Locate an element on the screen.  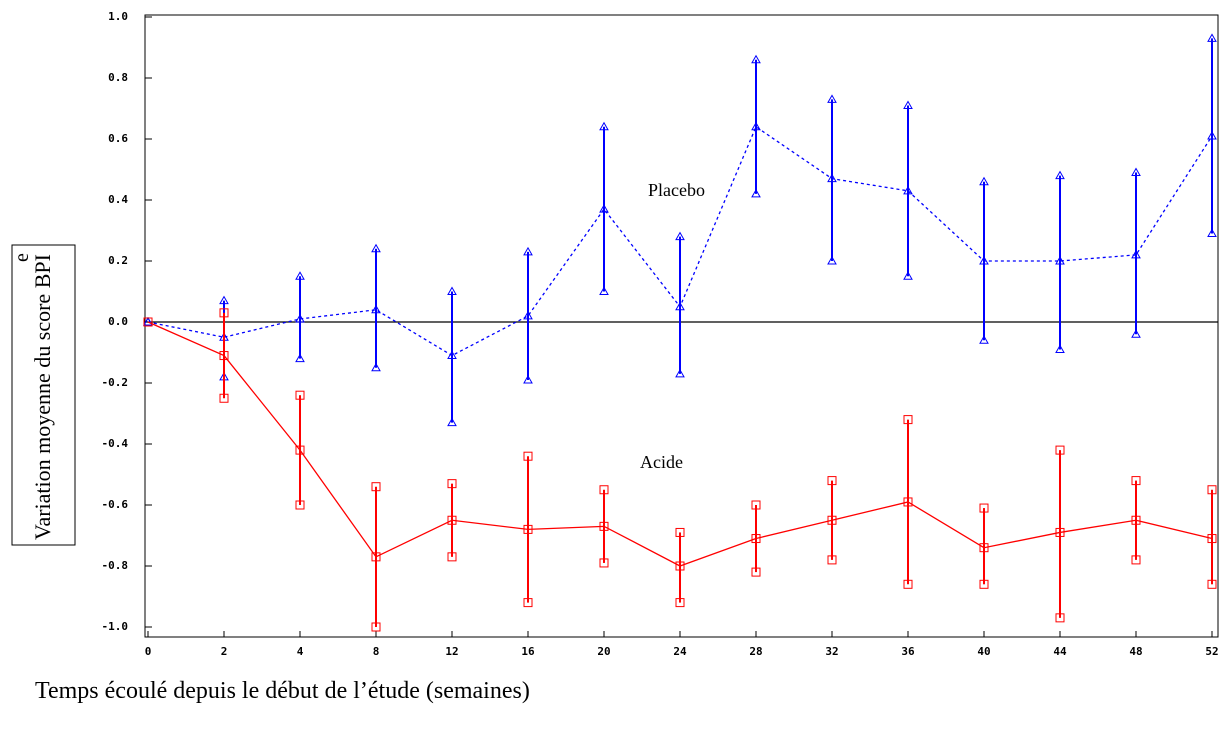
x-tick-label: 2 is located at coordinates (224, 651).